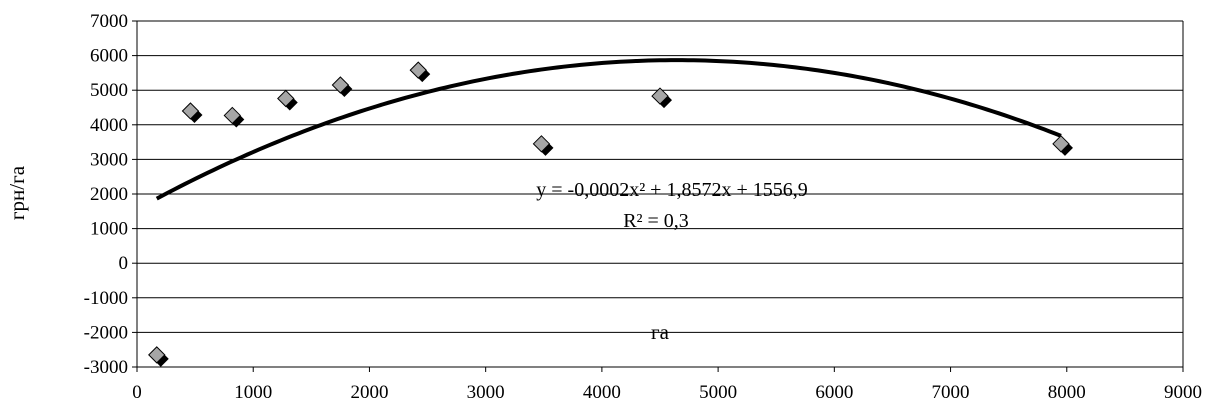 This screenshot has width=1211, height=410. I want to click on y-tick-label: -2000, so click(106, 332).